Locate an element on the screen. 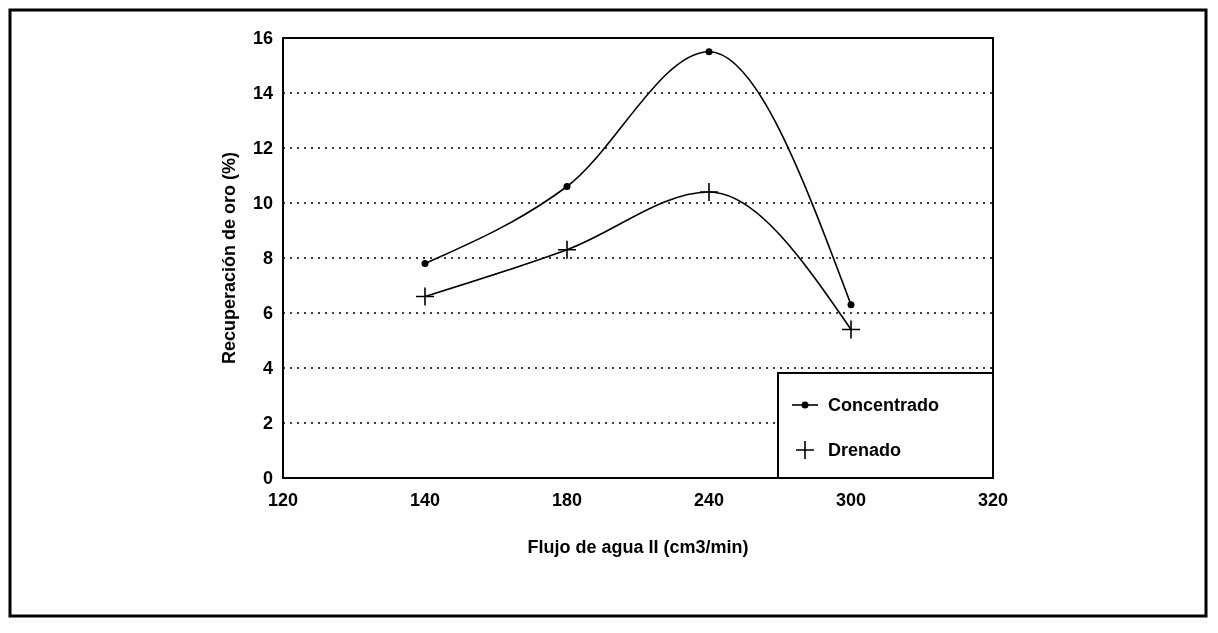 Image resolution: width=1218 pixels, height=633 pixels. y-tick-label: 6 is located at coordinates (267, 313).